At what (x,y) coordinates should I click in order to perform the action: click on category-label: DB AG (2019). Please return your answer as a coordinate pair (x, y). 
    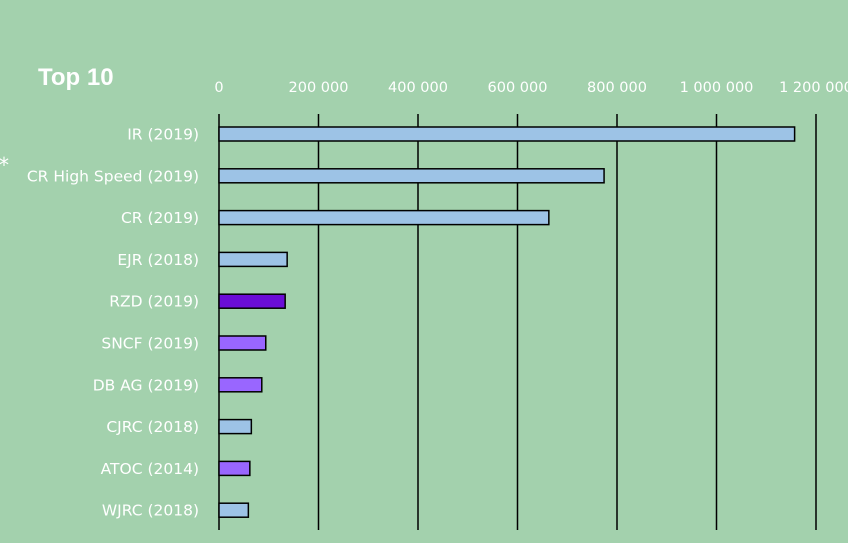
    Looking at the image, I should click on (146, 385).